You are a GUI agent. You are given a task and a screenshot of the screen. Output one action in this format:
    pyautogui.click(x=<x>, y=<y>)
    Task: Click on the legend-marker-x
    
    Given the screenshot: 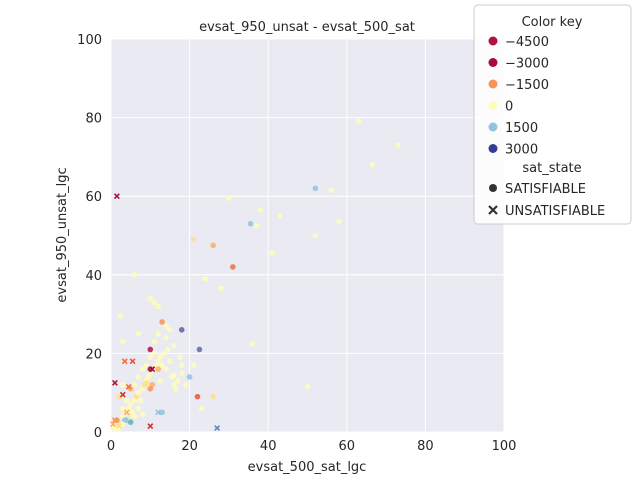 What is the action you would take?
    pyautogui.click(x=493, y=210)
    